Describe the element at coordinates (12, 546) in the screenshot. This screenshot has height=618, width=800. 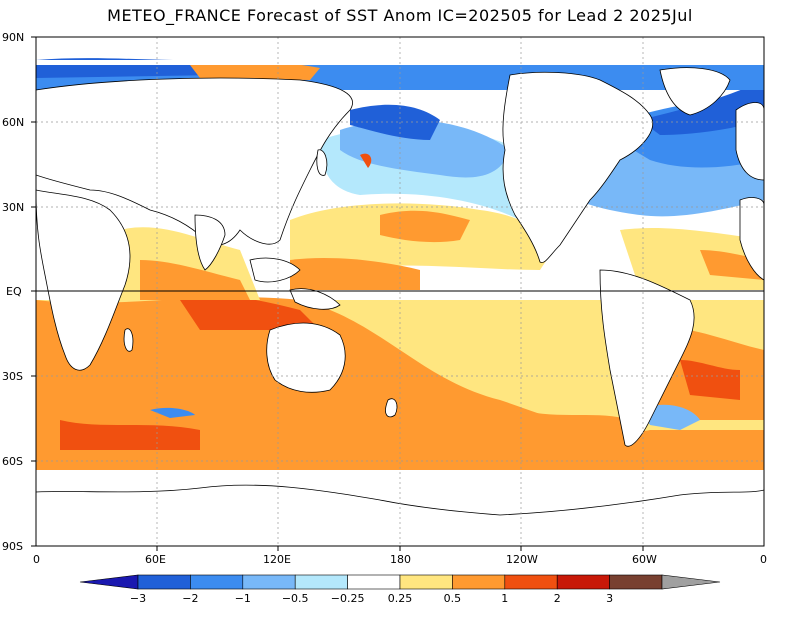
I see `lat-tick-90s: 90S` at that location.